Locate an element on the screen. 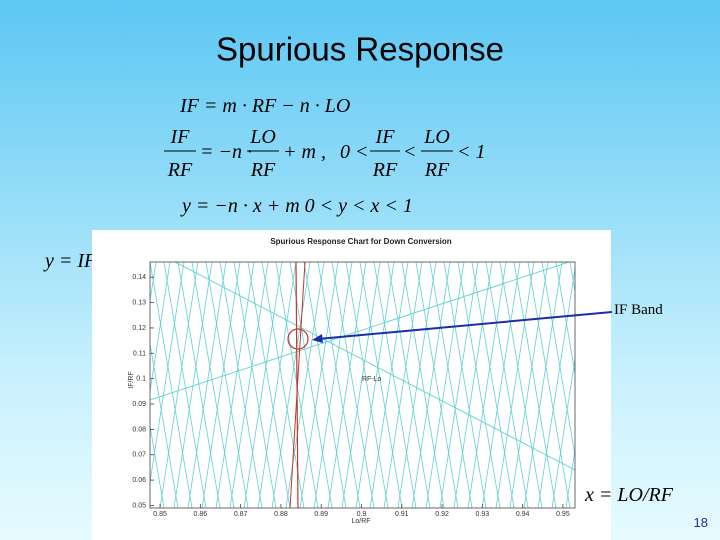 The image size is (720, 540). y-tick-label: 0.14 is located at coordinates (139, 277).